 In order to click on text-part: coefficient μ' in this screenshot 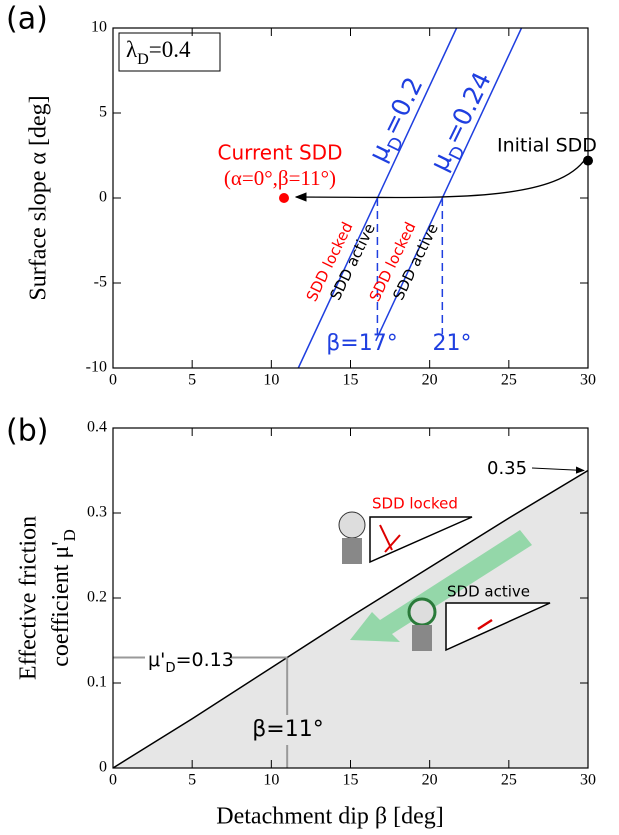, I will do `click(61, 603)`.